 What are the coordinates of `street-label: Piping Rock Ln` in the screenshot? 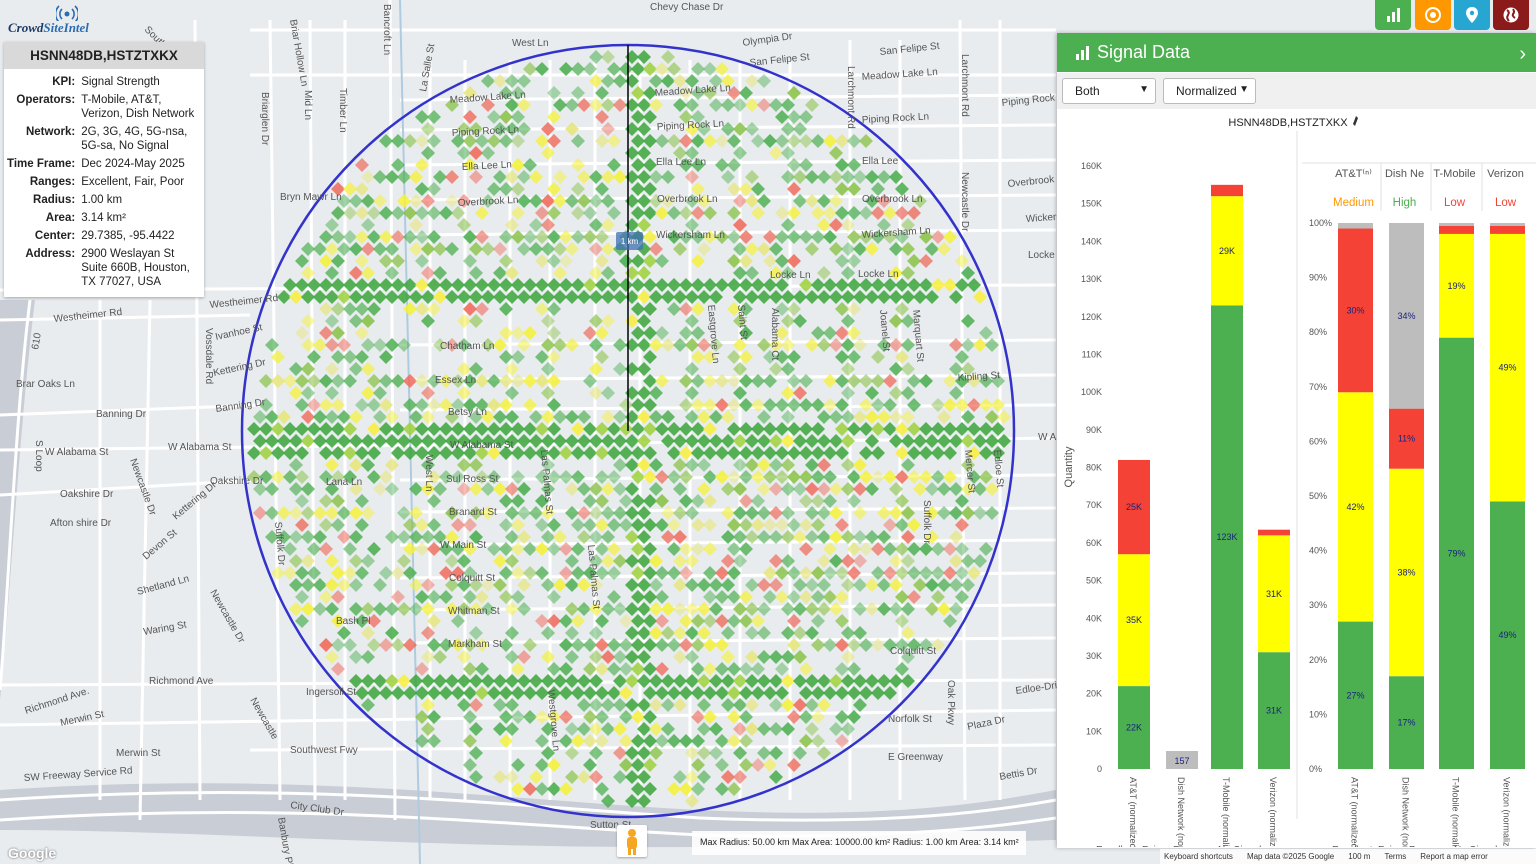 It's located at (896, 118).